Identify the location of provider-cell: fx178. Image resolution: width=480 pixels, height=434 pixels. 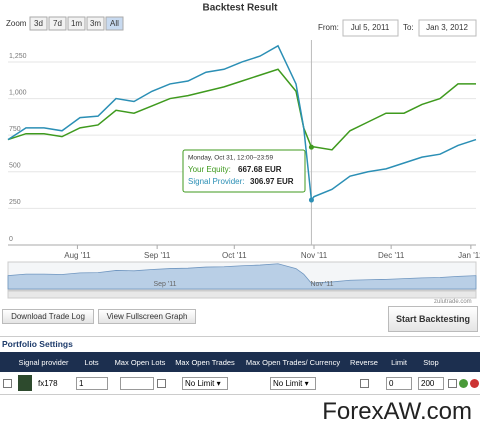
(45, 383).